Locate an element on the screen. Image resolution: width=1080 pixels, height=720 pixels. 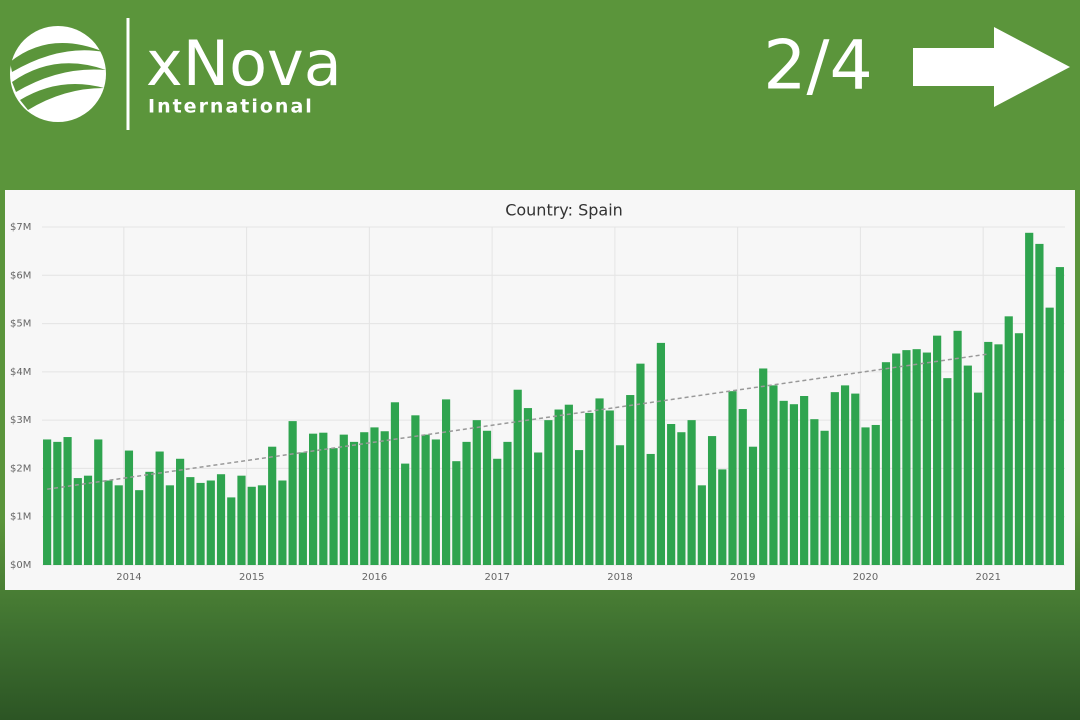
chart-title: Country: Spain is located at coordinates (564, 210).